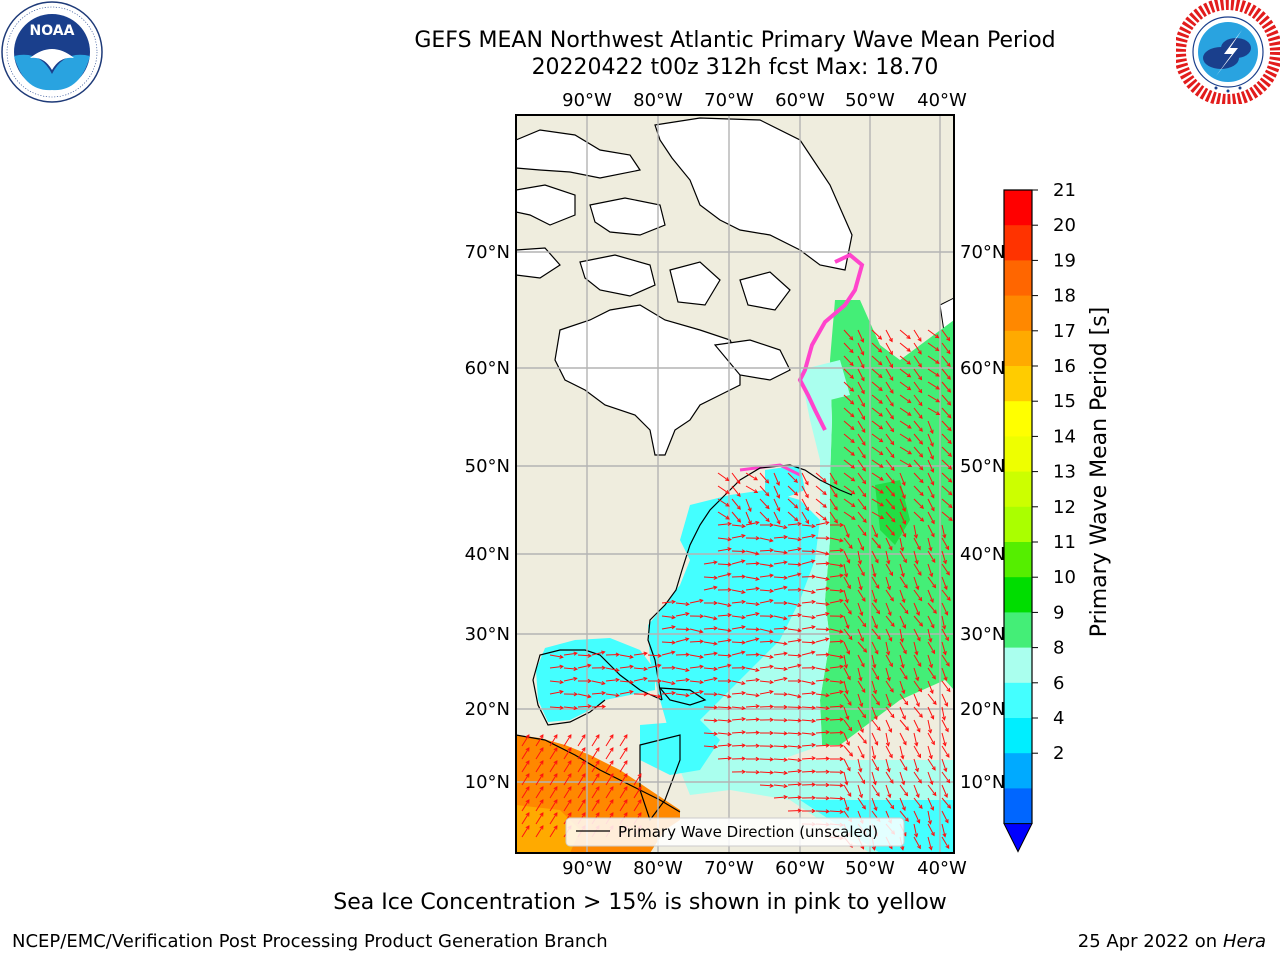 Image resolution: width=1280 pixels, height=960 pixels. What do you see at coordinates (684, 286) in the screenshot?
I see `arctic-islands` at bounding box center [684, 286].